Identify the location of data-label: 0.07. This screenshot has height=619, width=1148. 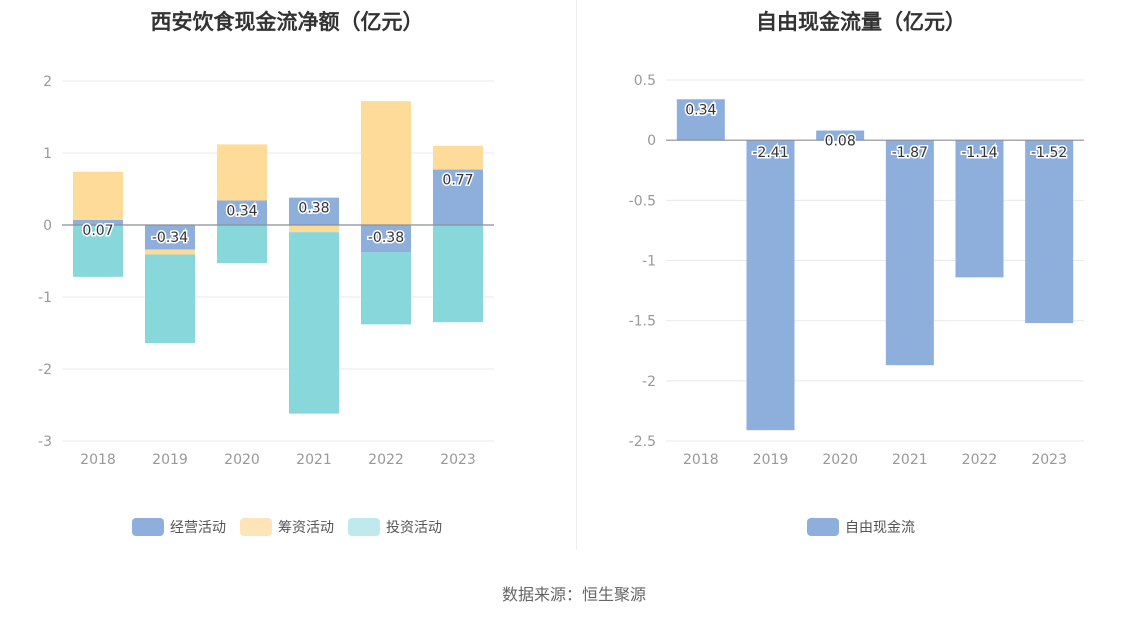
(97, 231).